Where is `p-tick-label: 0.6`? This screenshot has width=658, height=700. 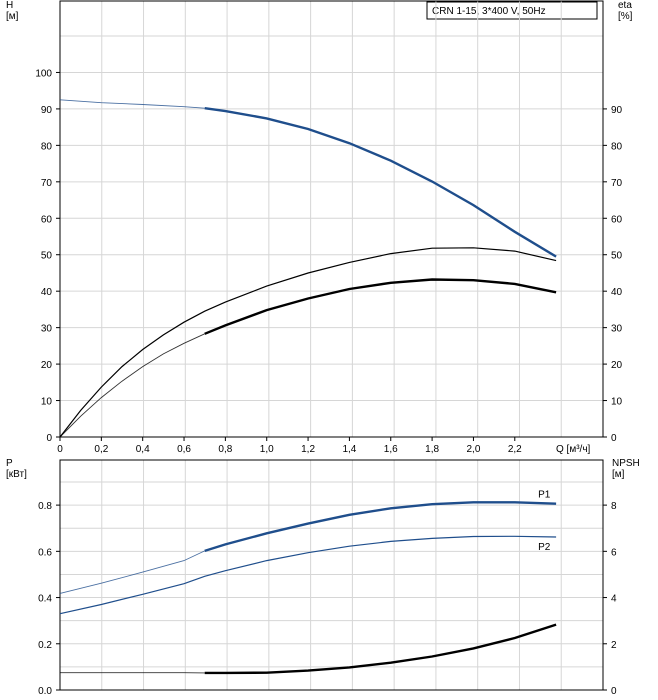 p-tick-label: 0.6 is located at coordinates (45, 552).